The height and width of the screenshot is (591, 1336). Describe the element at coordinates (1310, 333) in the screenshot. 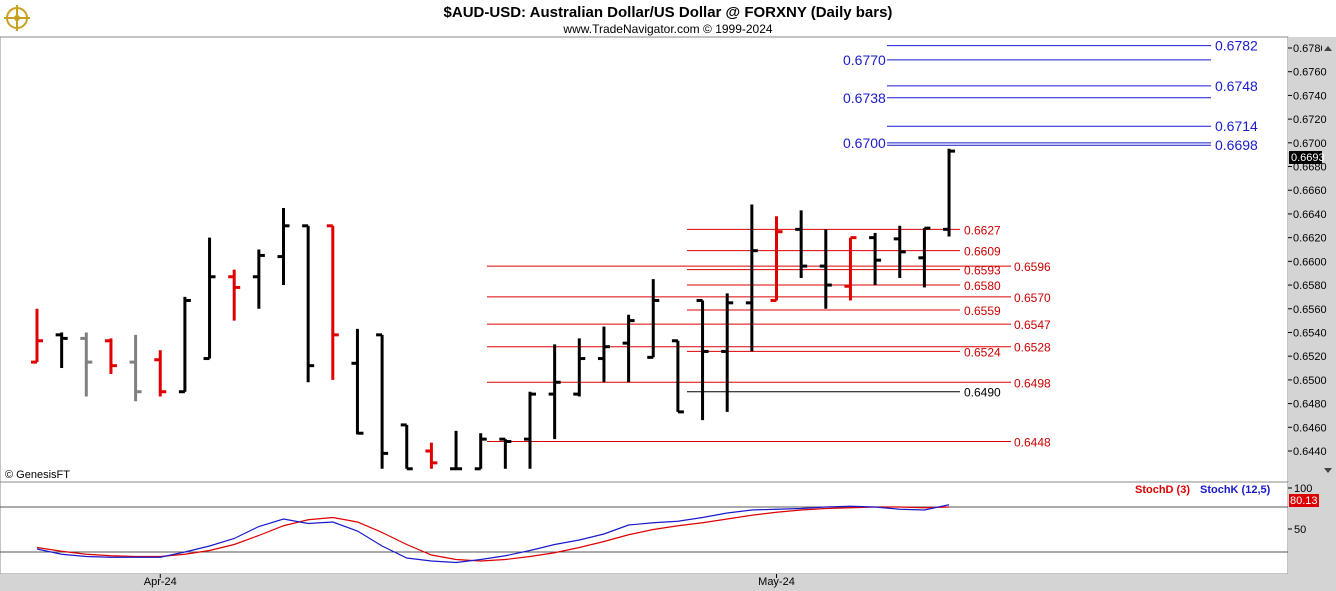

I see `price-tick-label: 0.6540` at that location.